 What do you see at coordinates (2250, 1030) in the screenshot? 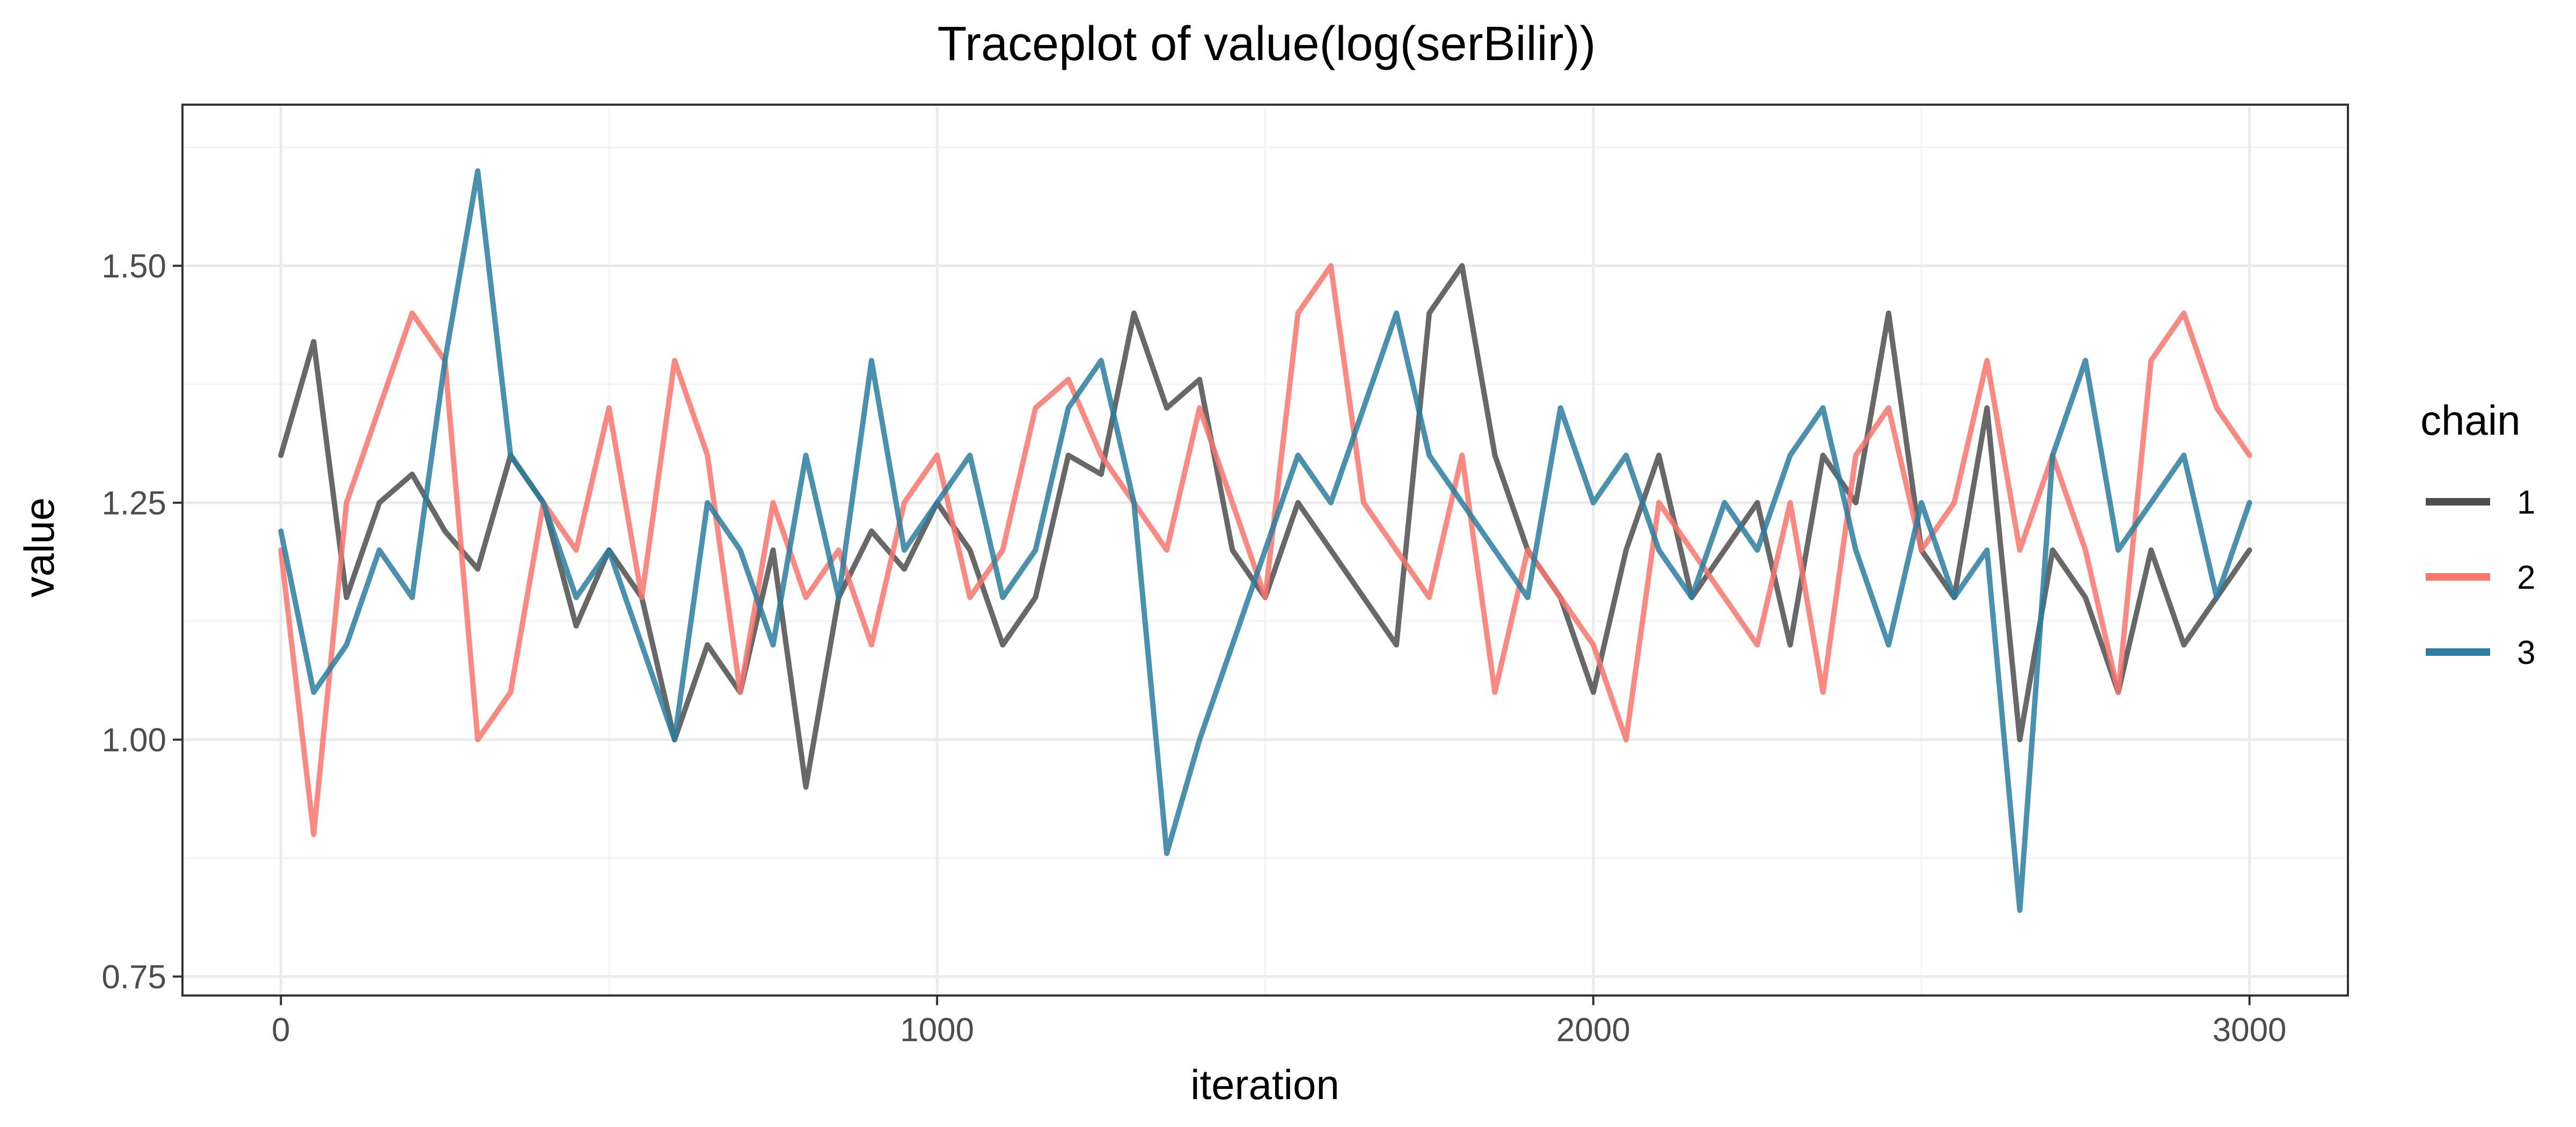
I see `x-tick-label: 3000` at bounding box center [2250, 1030].